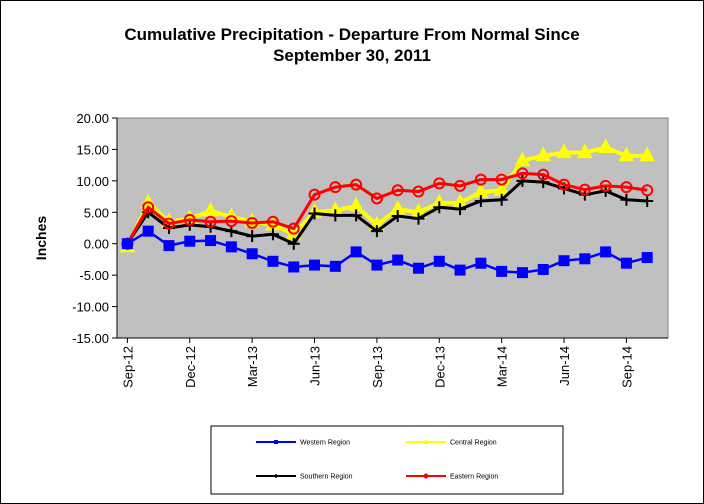  What do you see at coordinates (252, 366) in the screenshot?
I see `x-tick-label: Mar-13` at bounding box center [252, 366].